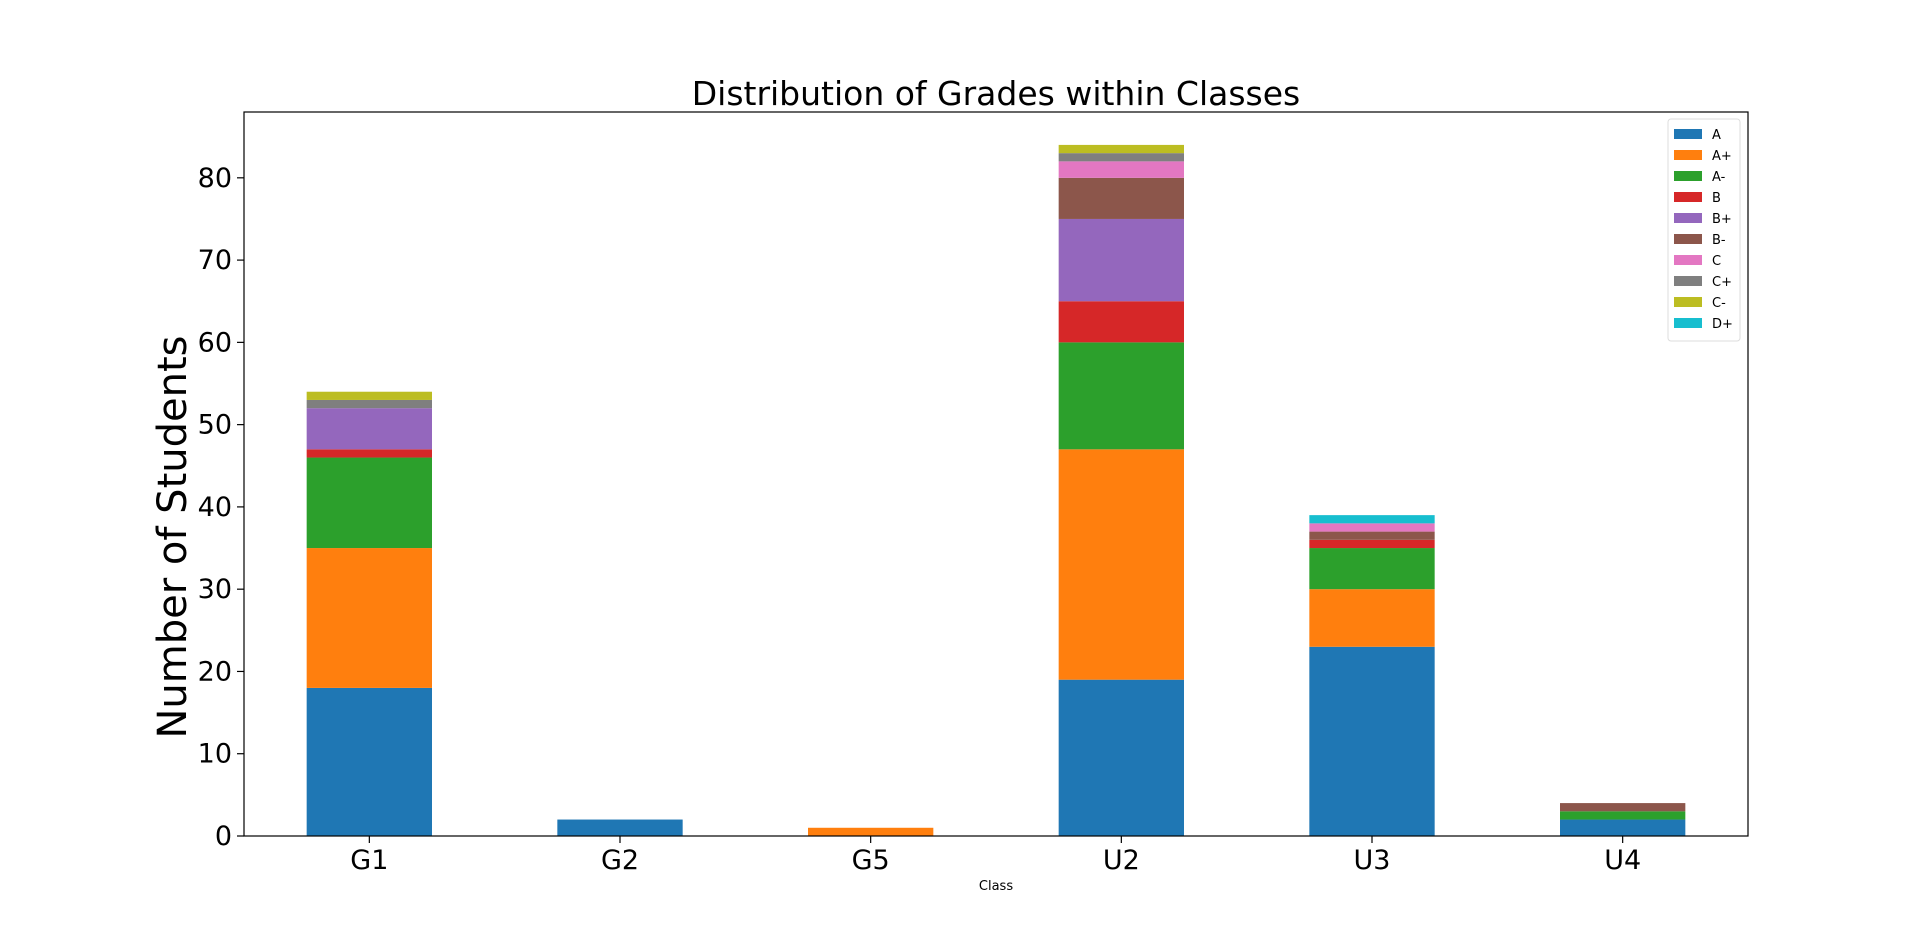 This screenshot has height=927, width=1920. I want to click on legend-label-2: A-, so click(1719, 177).